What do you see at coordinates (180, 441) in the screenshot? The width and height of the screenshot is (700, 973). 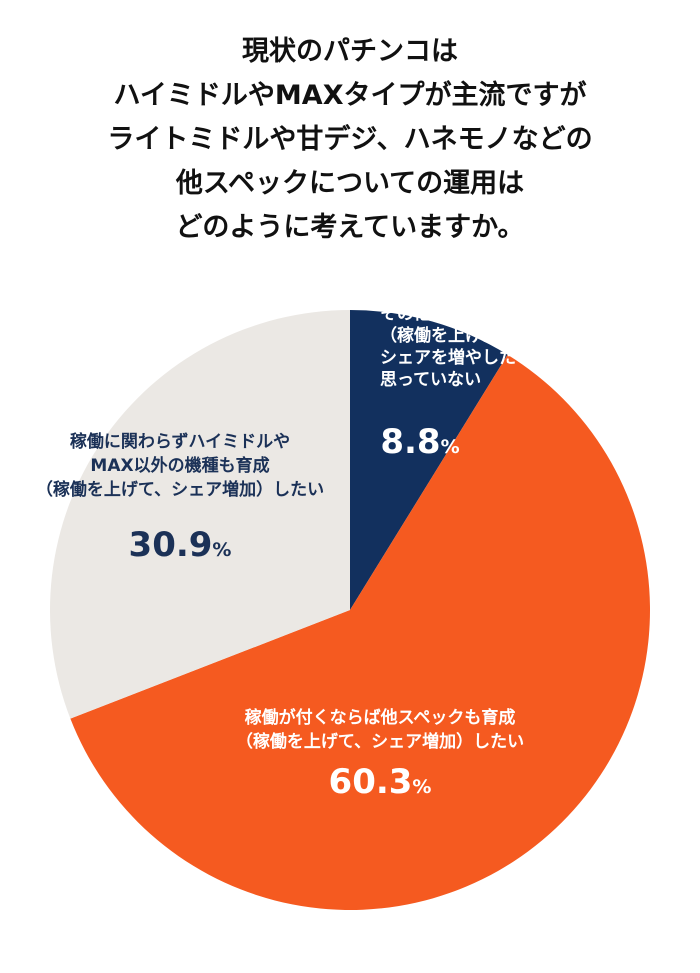 I see `slice-3-label-line-1: 稼働に関わらずハイミドルや` at bounding box center [180, 441].